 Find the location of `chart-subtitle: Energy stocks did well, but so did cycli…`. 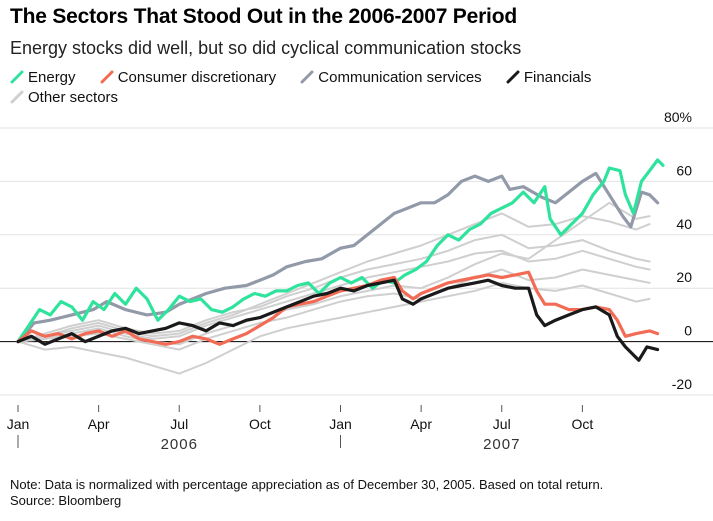

chart-subtitle: Energy stocks did well, but so did cycli… is located at coordinates (266, 48).